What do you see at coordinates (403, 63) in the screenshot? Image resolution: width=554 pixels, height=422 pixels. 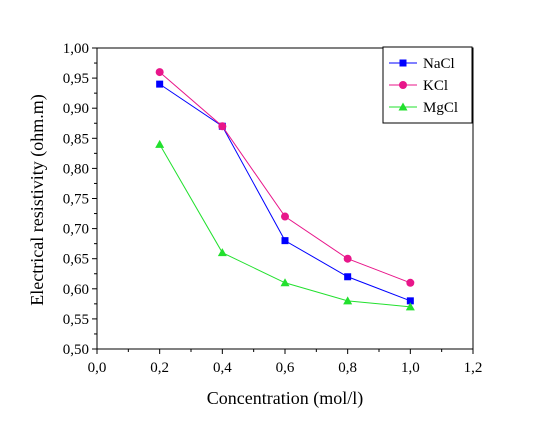 I see `legend-marker-nacl` at bounding box center [403, 63].